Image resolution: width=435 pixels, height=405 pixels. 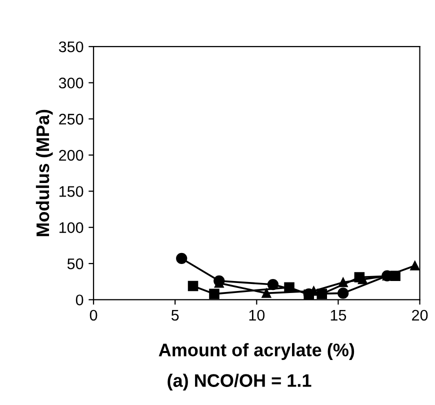 What do you see at coordinates (257, 315) in the screenshot?
I see `x-tick-label: 10` at bounding box center [257, 315].